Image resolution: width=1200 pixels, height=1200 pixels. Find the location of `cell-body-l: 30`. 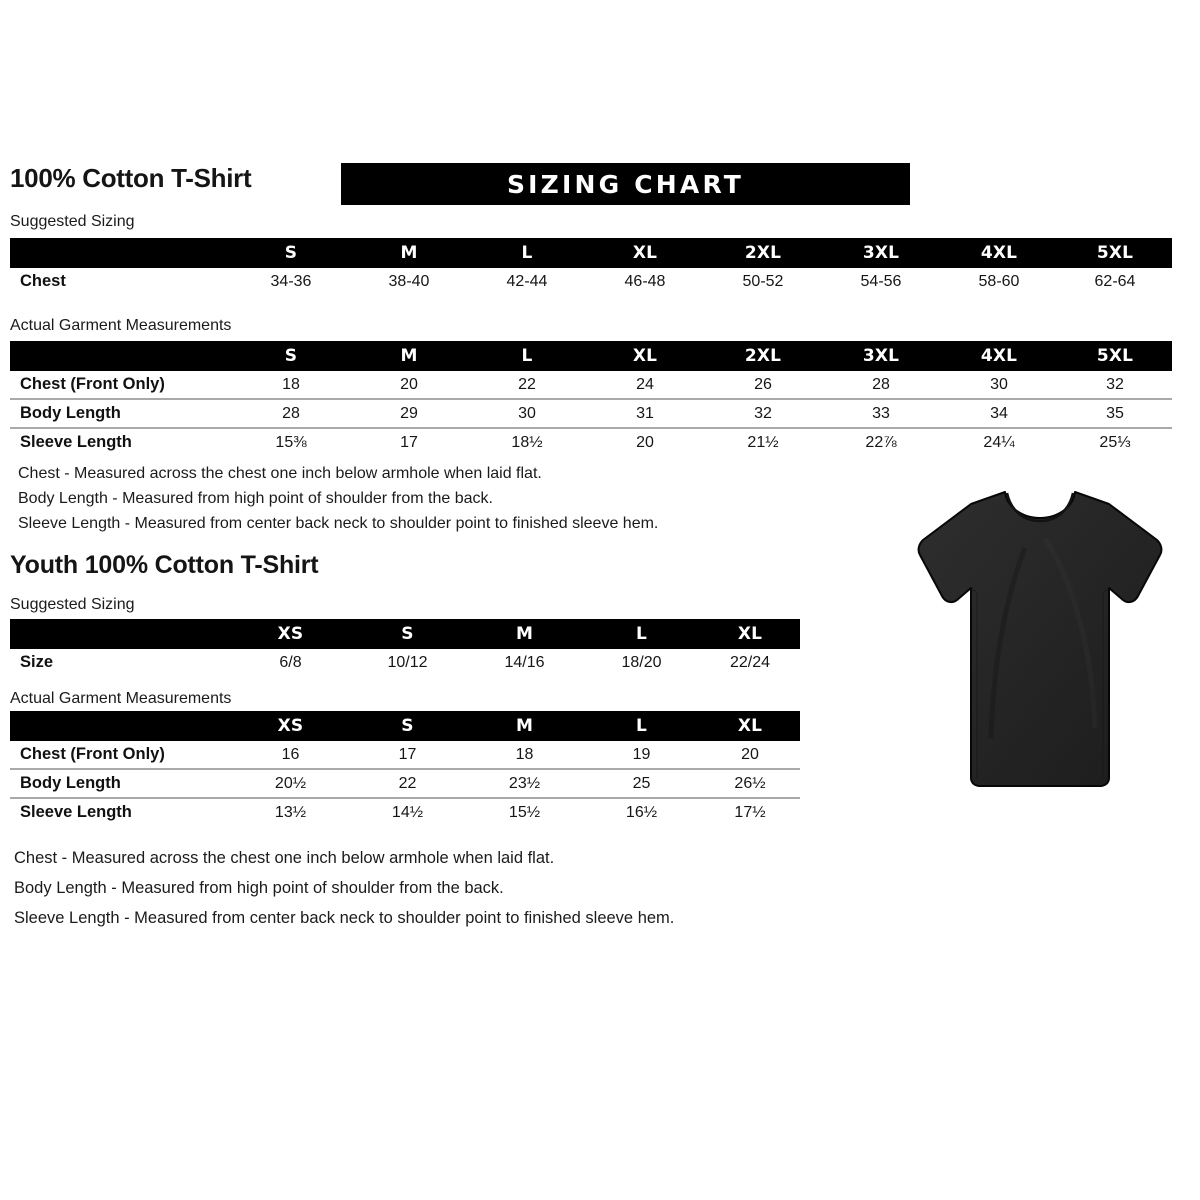

cell-body-l: 30 is located at coordinates (527, 413).